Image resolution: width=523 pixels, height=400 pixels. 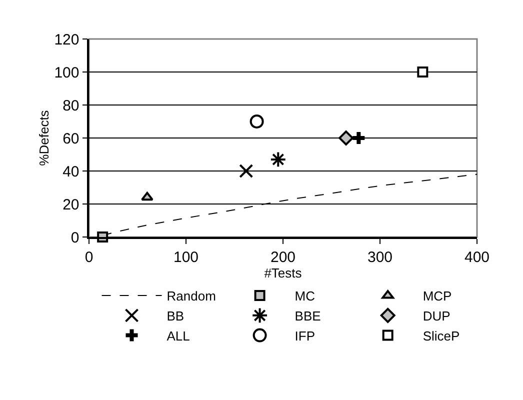 What do you see at coordinates (305, 336) in the screenshot?
I see `legend-label: IFP` at bounding box center [305, 336].